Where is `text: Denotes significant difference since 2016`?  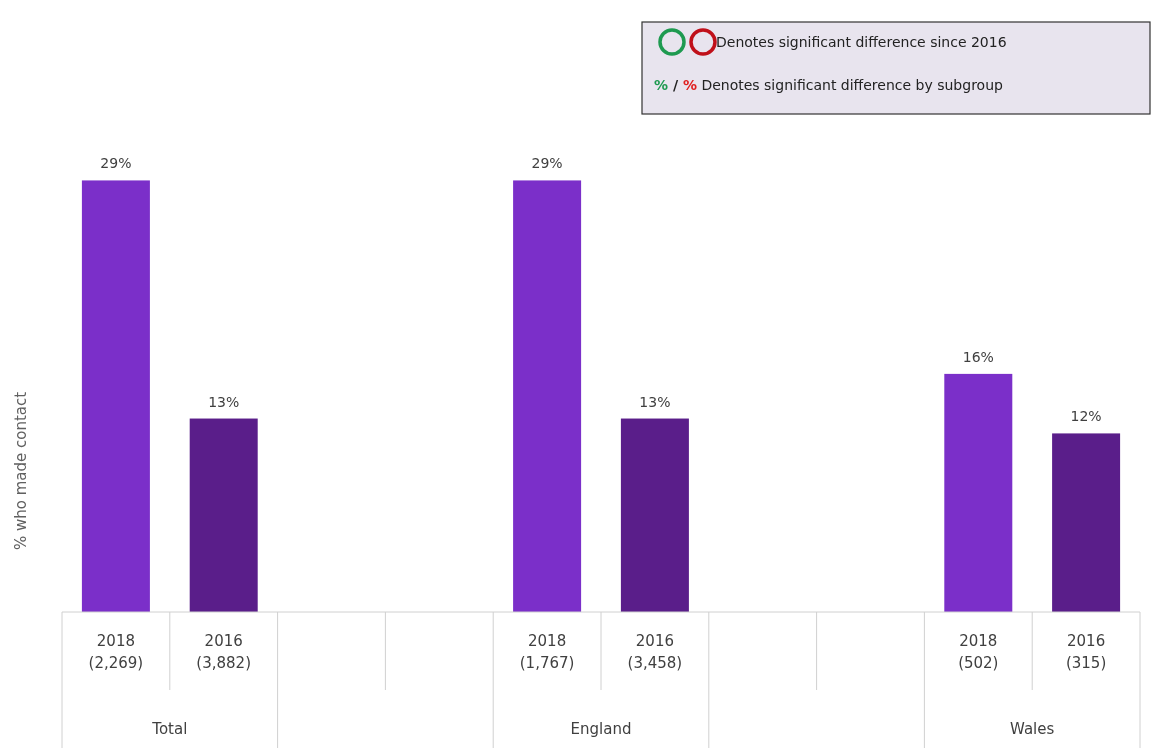 text: Denotes significant difference since 2016 is located at coordinates (861, 42).